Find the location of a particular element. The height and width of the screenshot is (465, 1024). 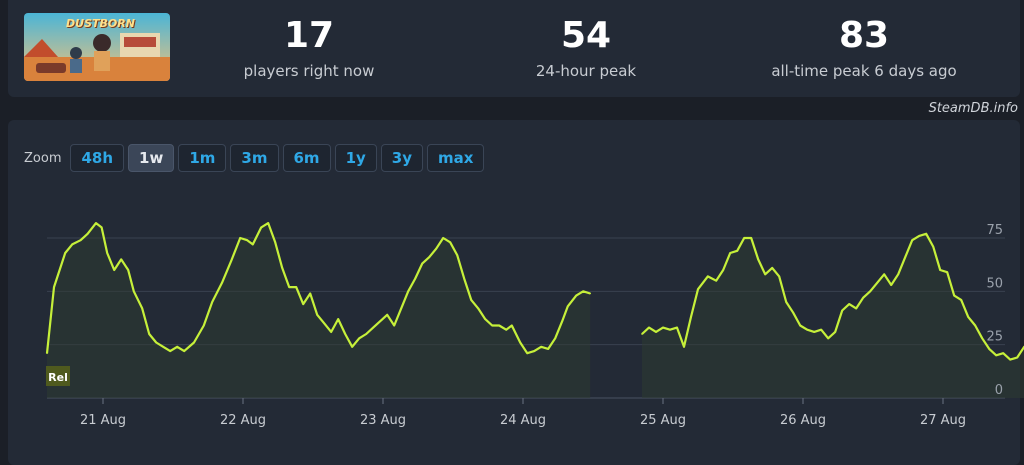

zoom-button-3m: 3m is located at coordinates (254, 158).